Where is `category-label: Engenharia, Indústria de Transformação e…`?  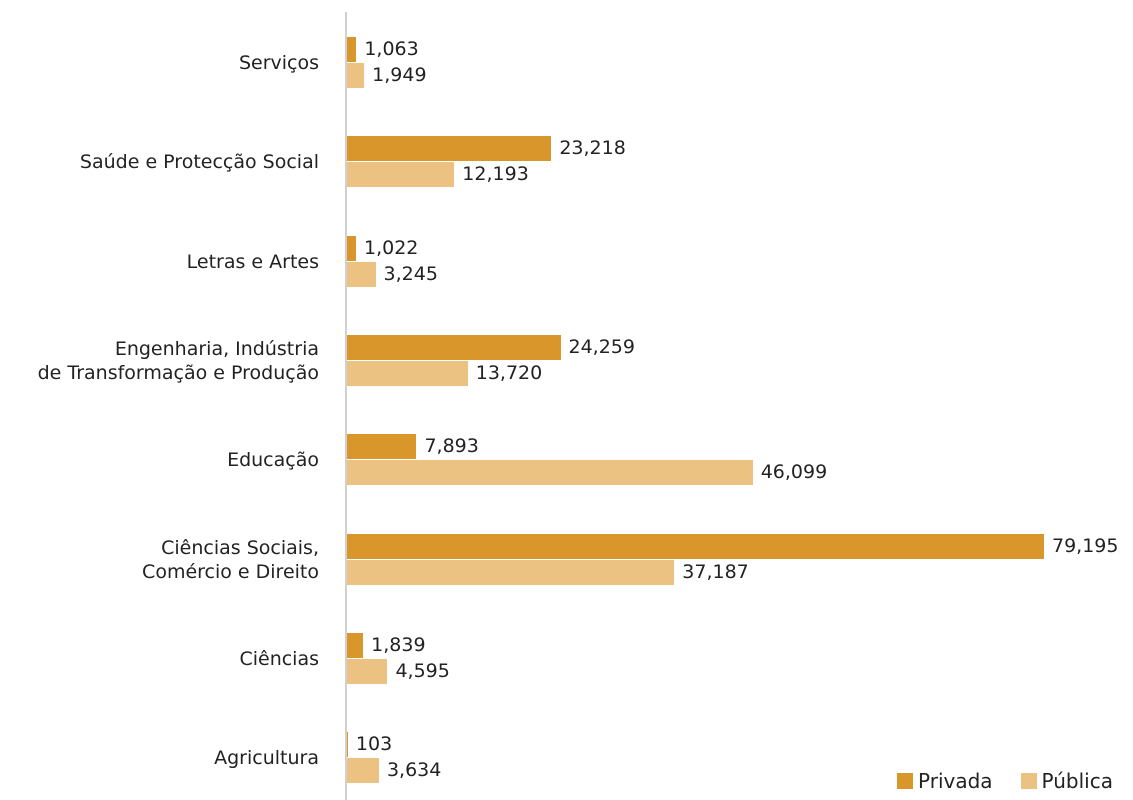 category-label: Engenharia, Indústria de Transformação e… is located at coordinates (178, 360).